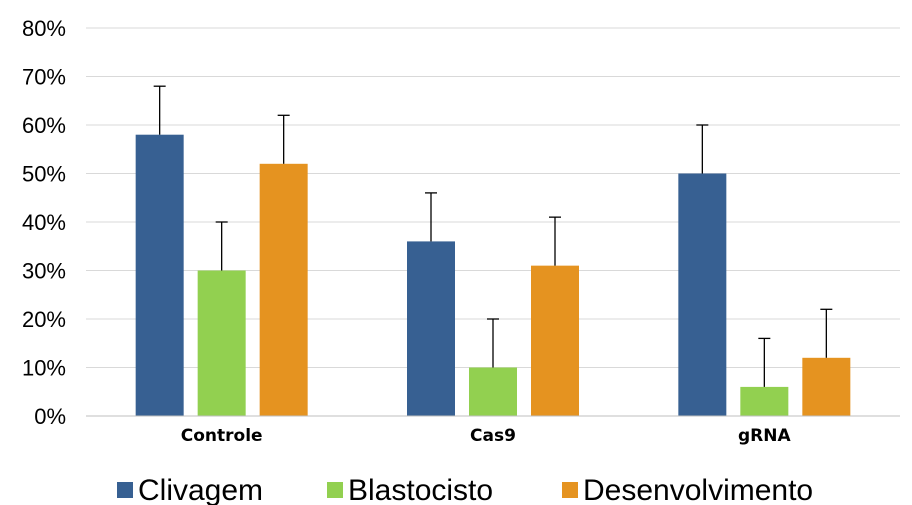  Describe the element at coordinates (44, 271) in the screenshot. I see `y-tick-label: 30%` at that location.